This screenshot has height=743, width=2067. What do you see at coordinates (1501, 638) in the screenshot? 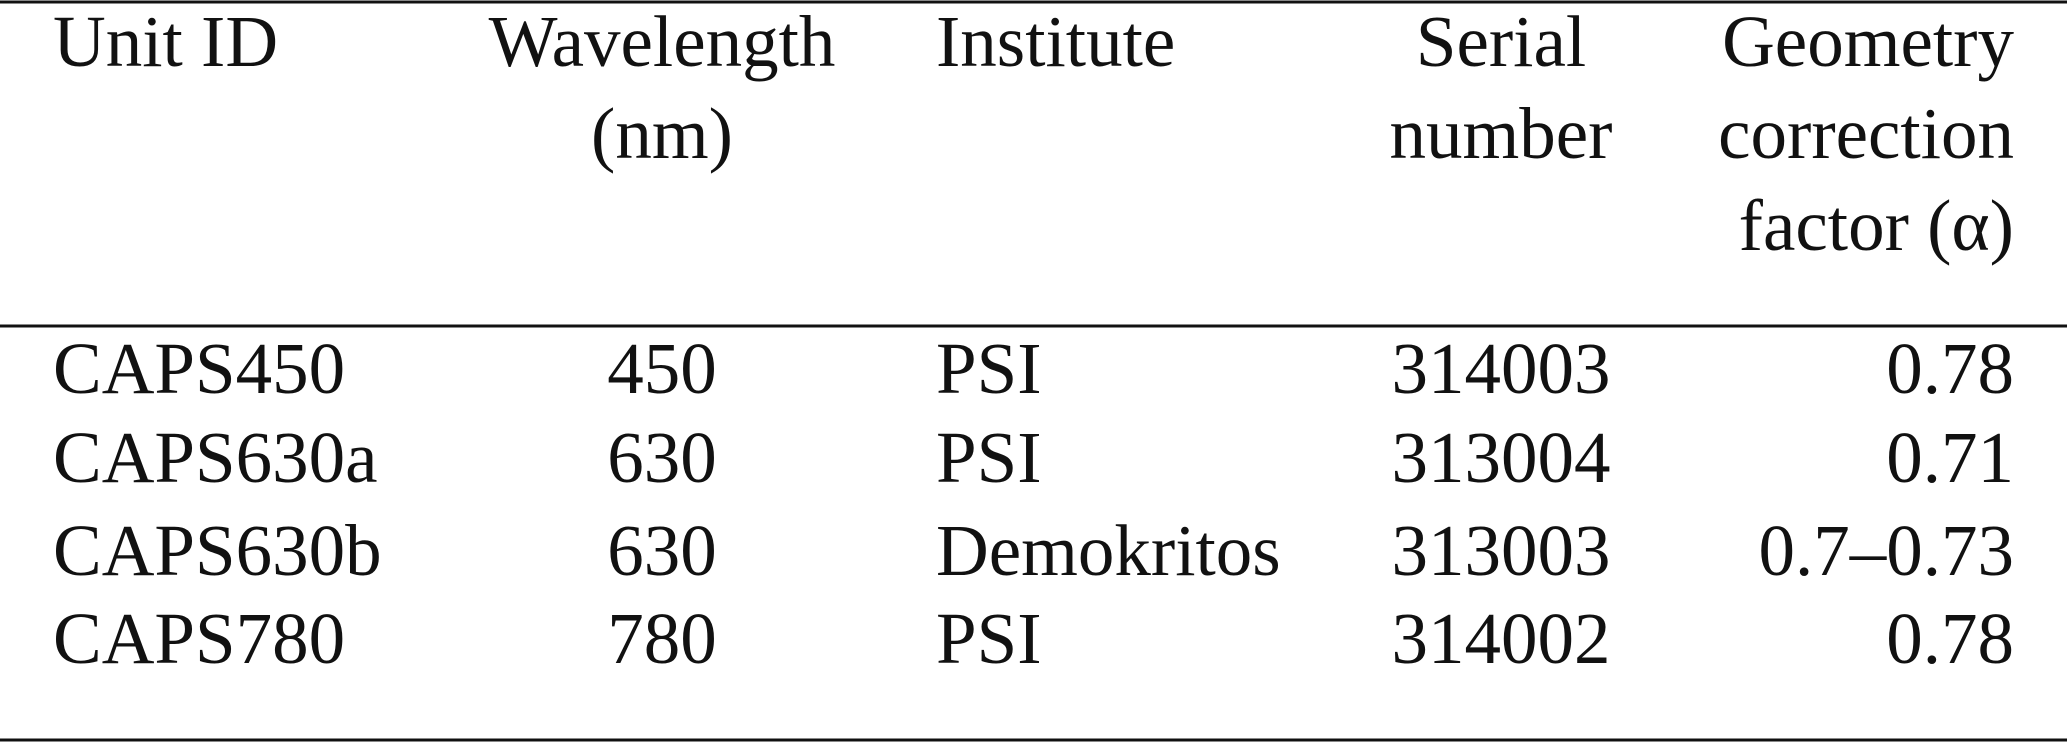
I see `table-cell: 314002` at bounding box center [1501, 638].